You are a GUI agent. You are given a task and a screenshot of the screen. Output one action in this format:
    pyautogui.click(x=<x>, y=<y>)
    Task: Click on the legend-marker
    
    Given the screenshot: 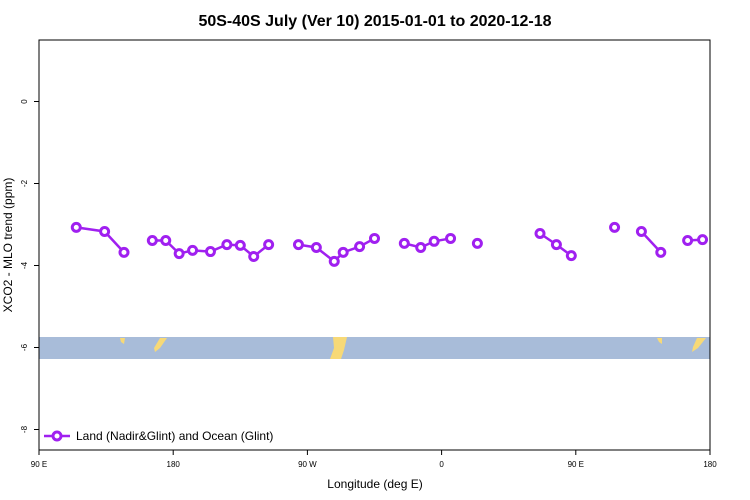 What is the action you would take?
    pyautogui.click(x=57, y=436)
    